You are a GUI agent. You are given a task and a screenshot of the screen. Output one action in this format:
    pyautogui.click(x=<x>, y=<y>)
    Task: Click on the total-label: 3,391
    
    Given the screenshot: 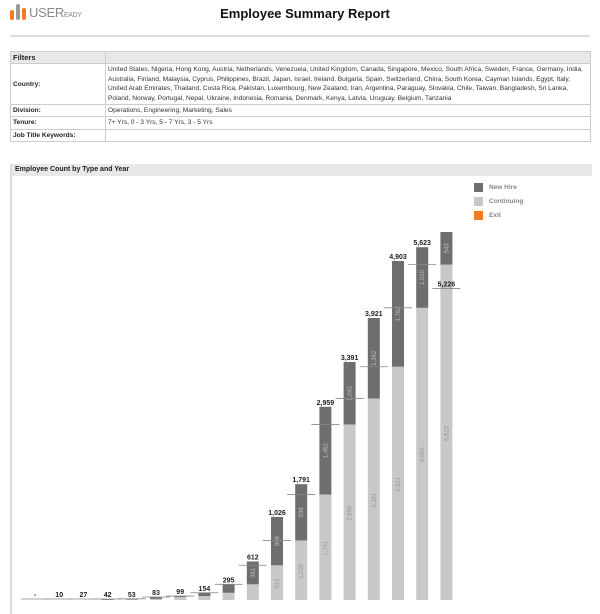 What is the action you would take?
    pyautogui.click(x=350, y=358)
    